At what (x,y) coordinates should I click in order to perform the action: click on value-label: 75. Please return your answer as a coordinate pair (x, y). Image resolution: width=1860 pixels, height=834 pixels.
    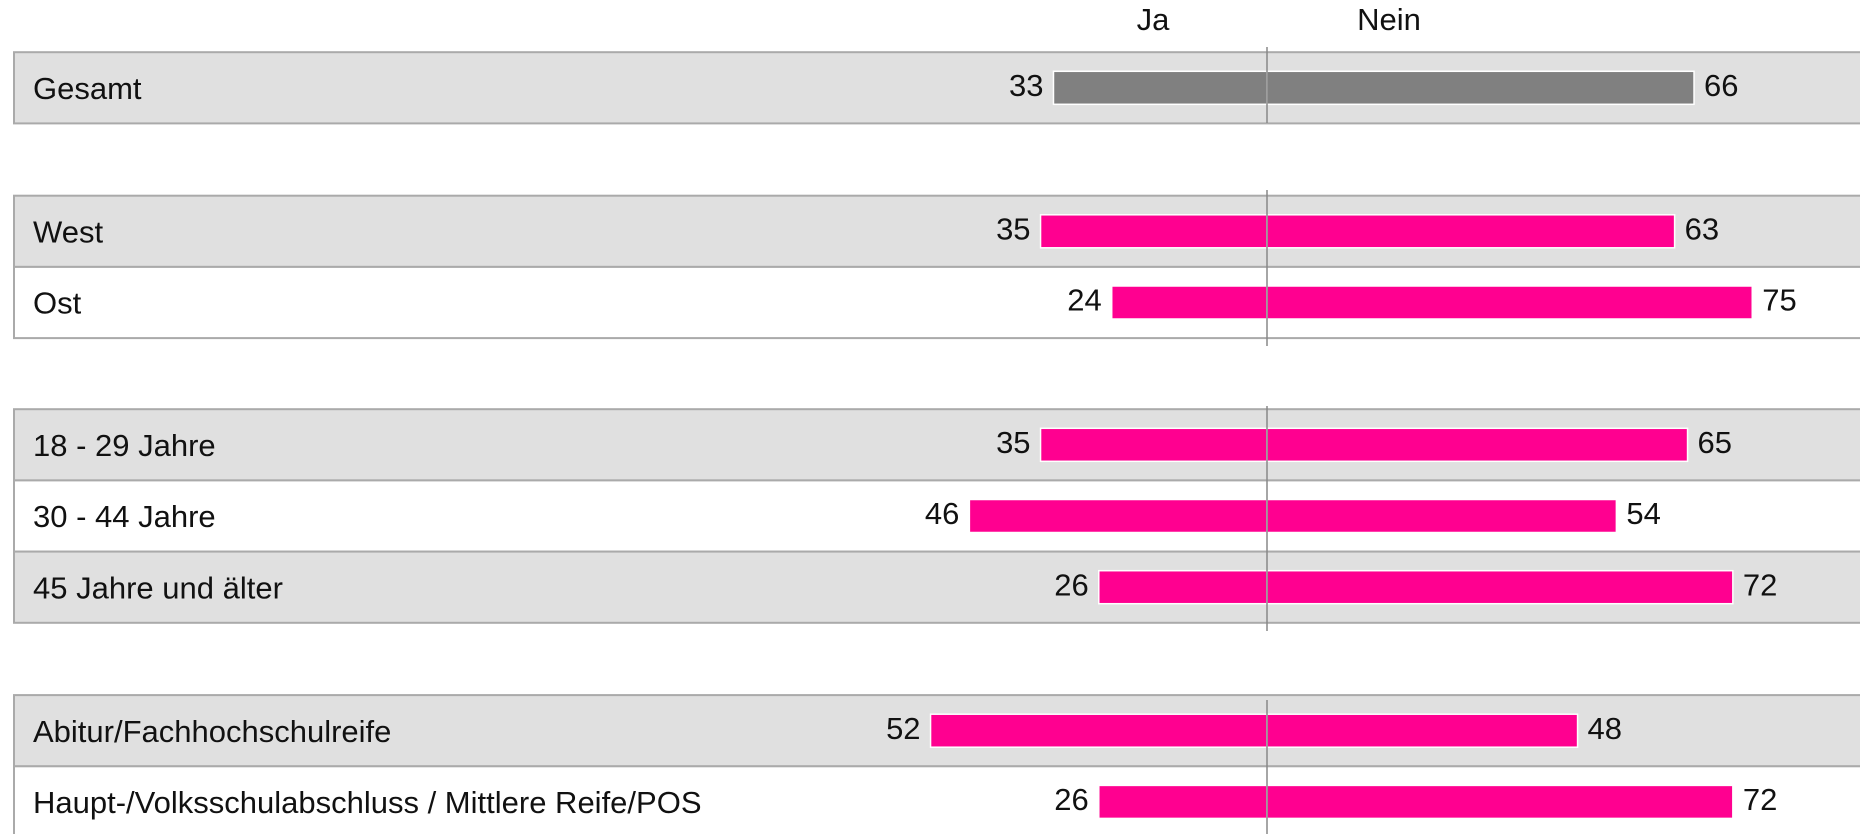
    Looking at the image, I should click on (1779, 300).